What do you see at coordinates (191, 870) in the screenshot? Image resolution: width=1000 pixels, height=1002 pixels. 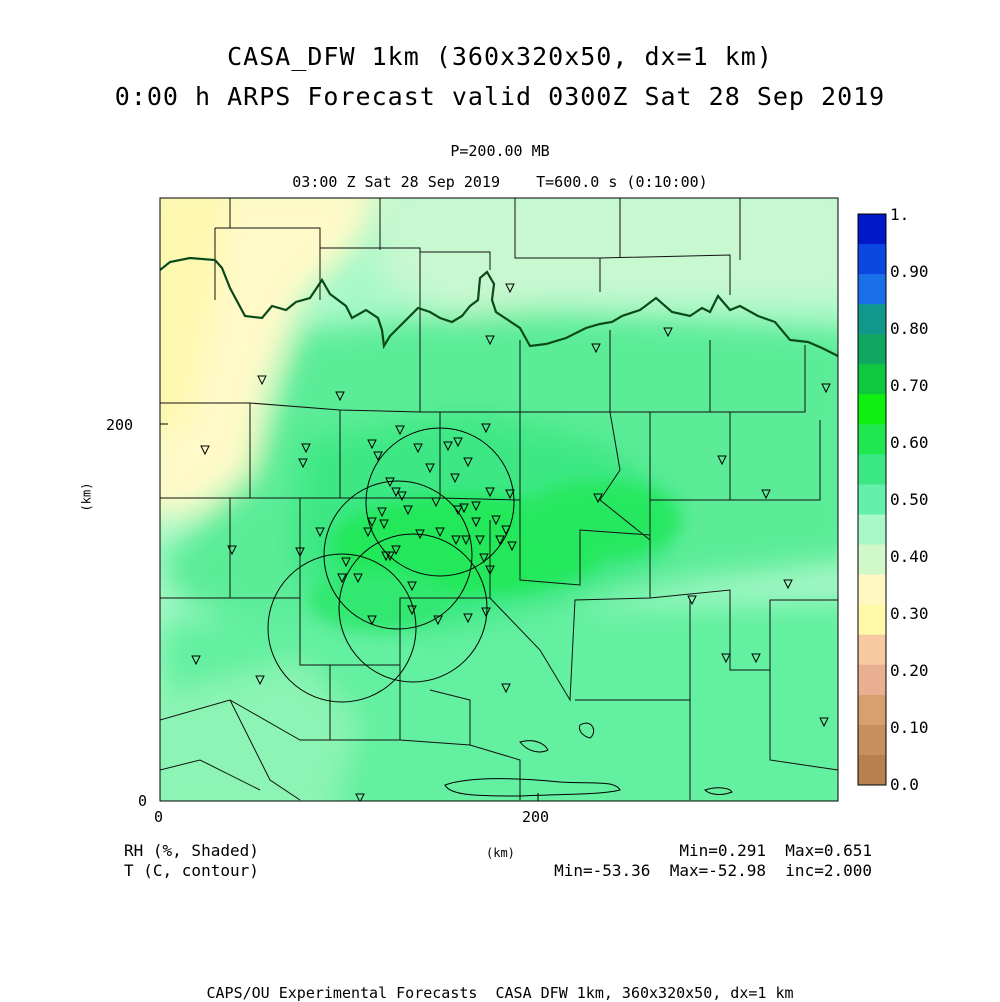 I see `t-field-label: T (C, contour)` at bounding box center [191, 870].